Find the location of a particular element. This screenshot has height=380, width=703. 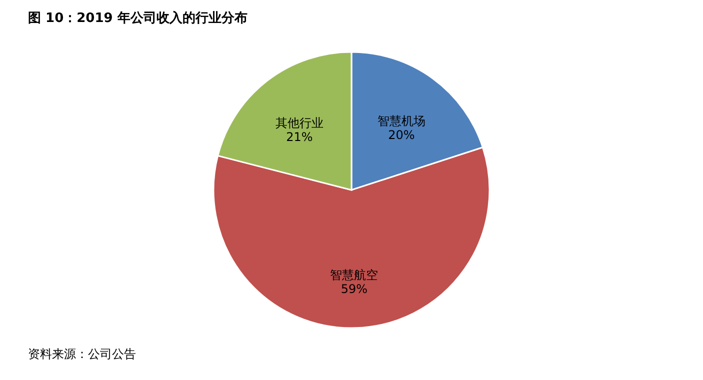

data-label: 21% is located at coordinates (299, 137).